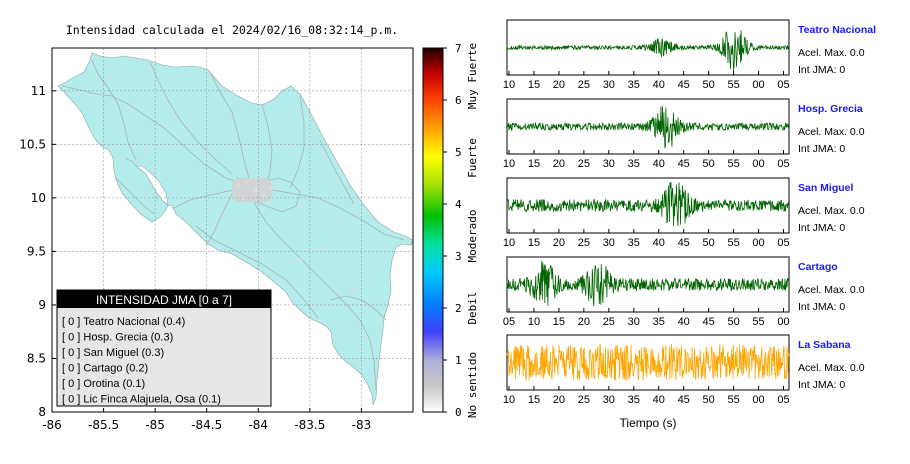 Image resolution: width=910 pixels, height=464 pixels. What do you see at coordinates (458, 256) in the screenshot?
I see `colorbar-tick-label: 3` at bounding box center [458, 256].